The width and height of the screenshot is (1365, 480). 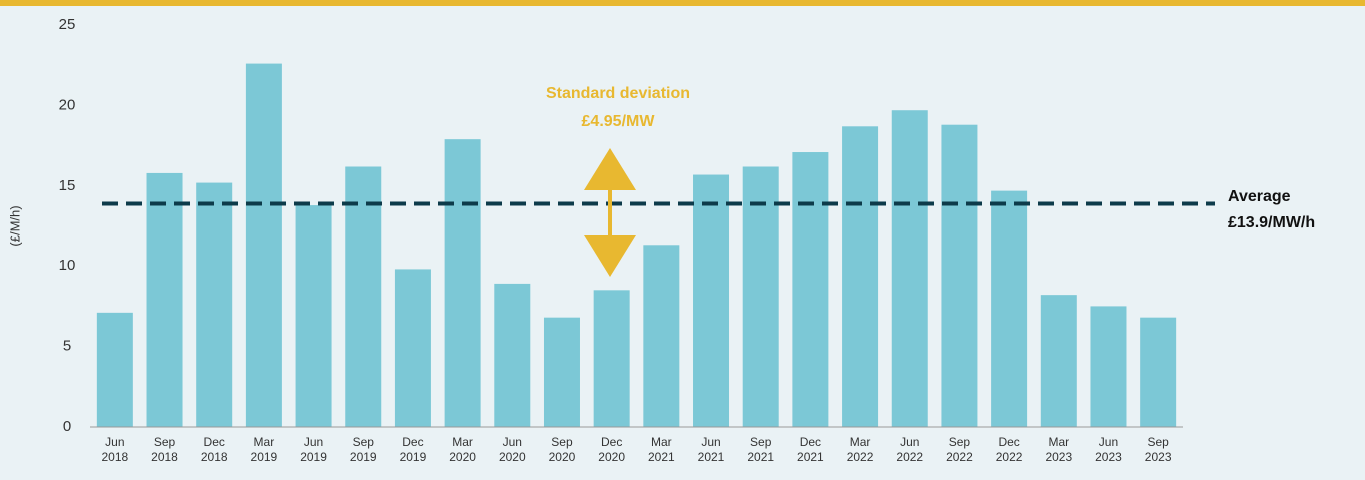 I want to click on y-tick-label: 25, so click(x=67, y=24).